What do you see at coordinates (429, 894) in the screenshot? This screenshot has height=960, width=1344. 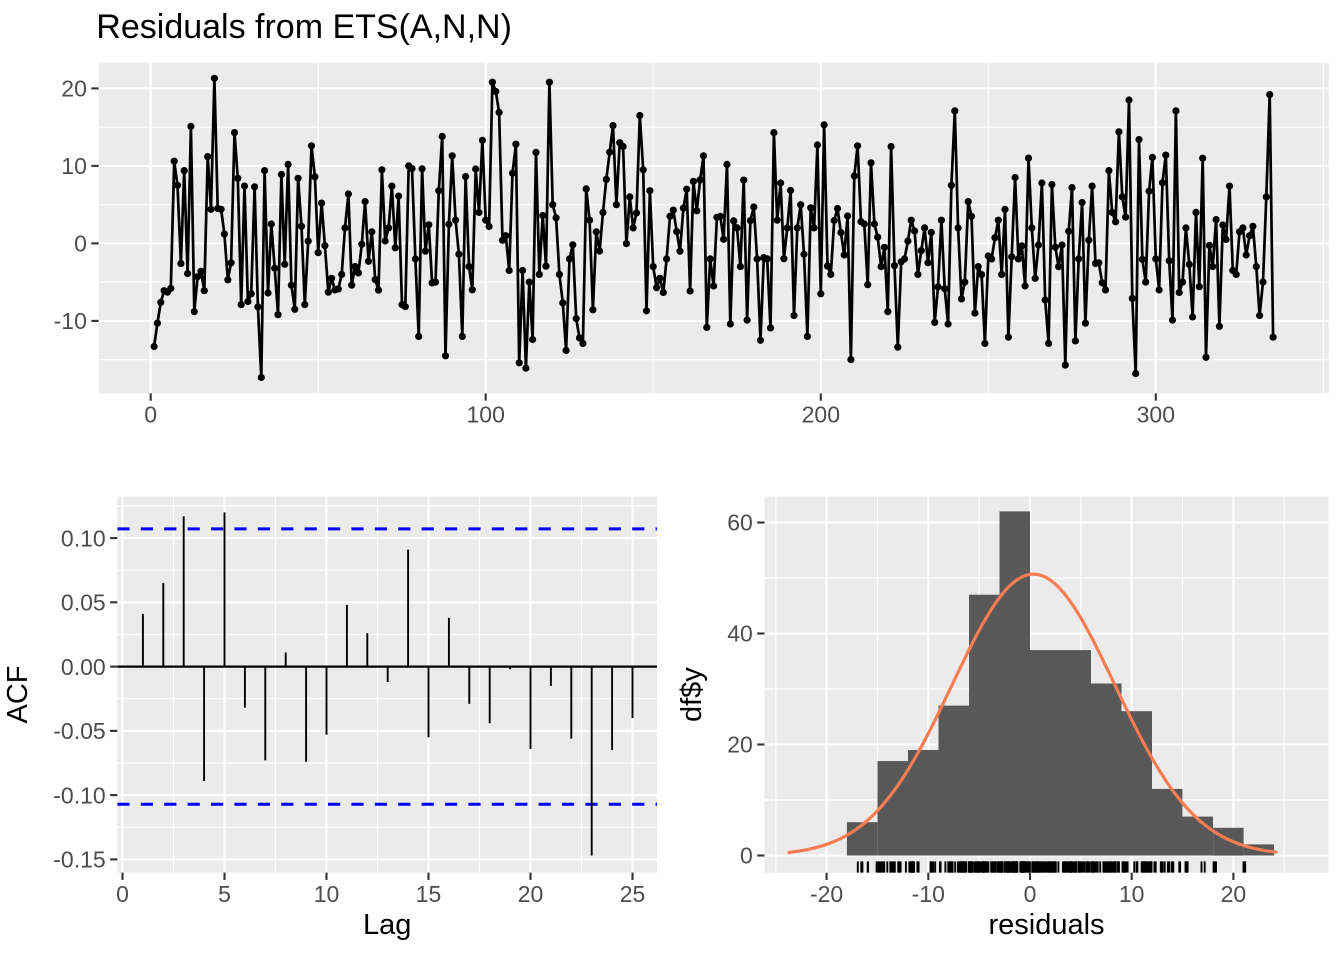 I see `svg-text: 15` at bounding box center [429, 894].